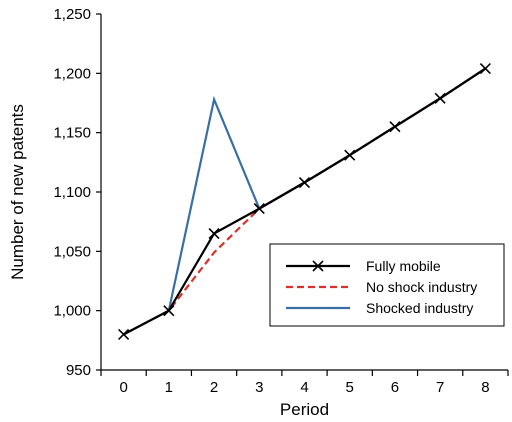 The height and width of the screenshot is (422, 512). I want to click on x-tick-label: 6, so click(395, 387).